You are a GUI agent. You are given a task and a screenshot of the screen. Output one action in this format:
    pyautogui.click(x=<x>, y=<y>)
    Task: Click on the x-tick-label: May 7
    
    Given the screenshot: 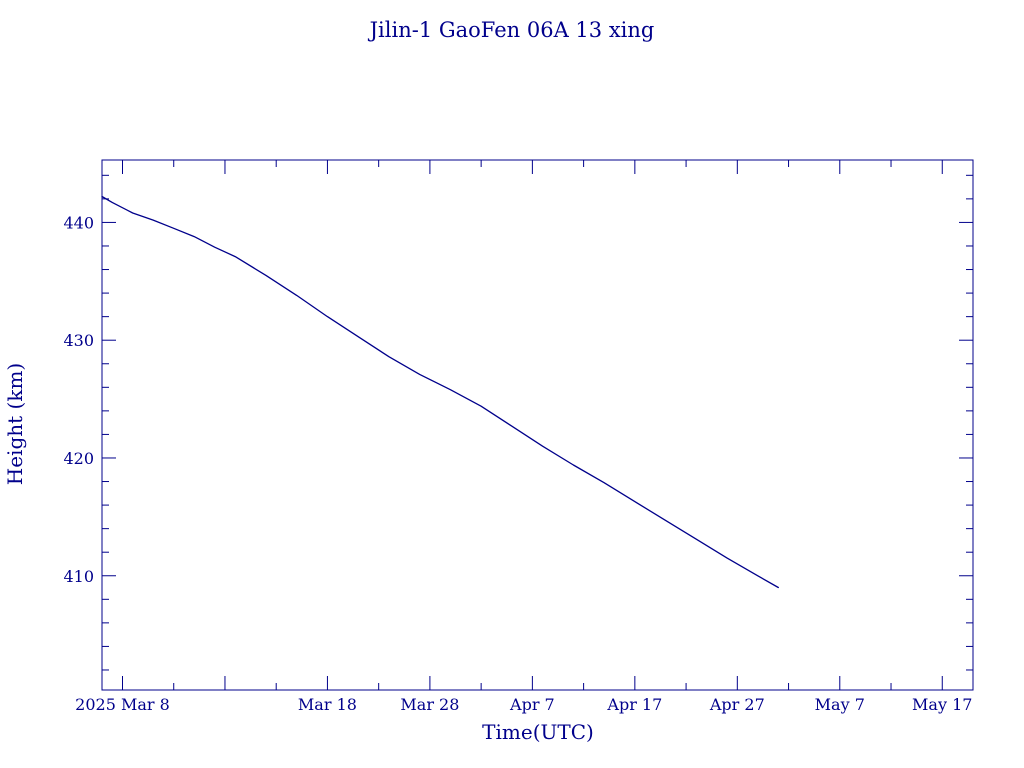 What is the action you would take?
    pyautogui.click(x=840, y=704)
    